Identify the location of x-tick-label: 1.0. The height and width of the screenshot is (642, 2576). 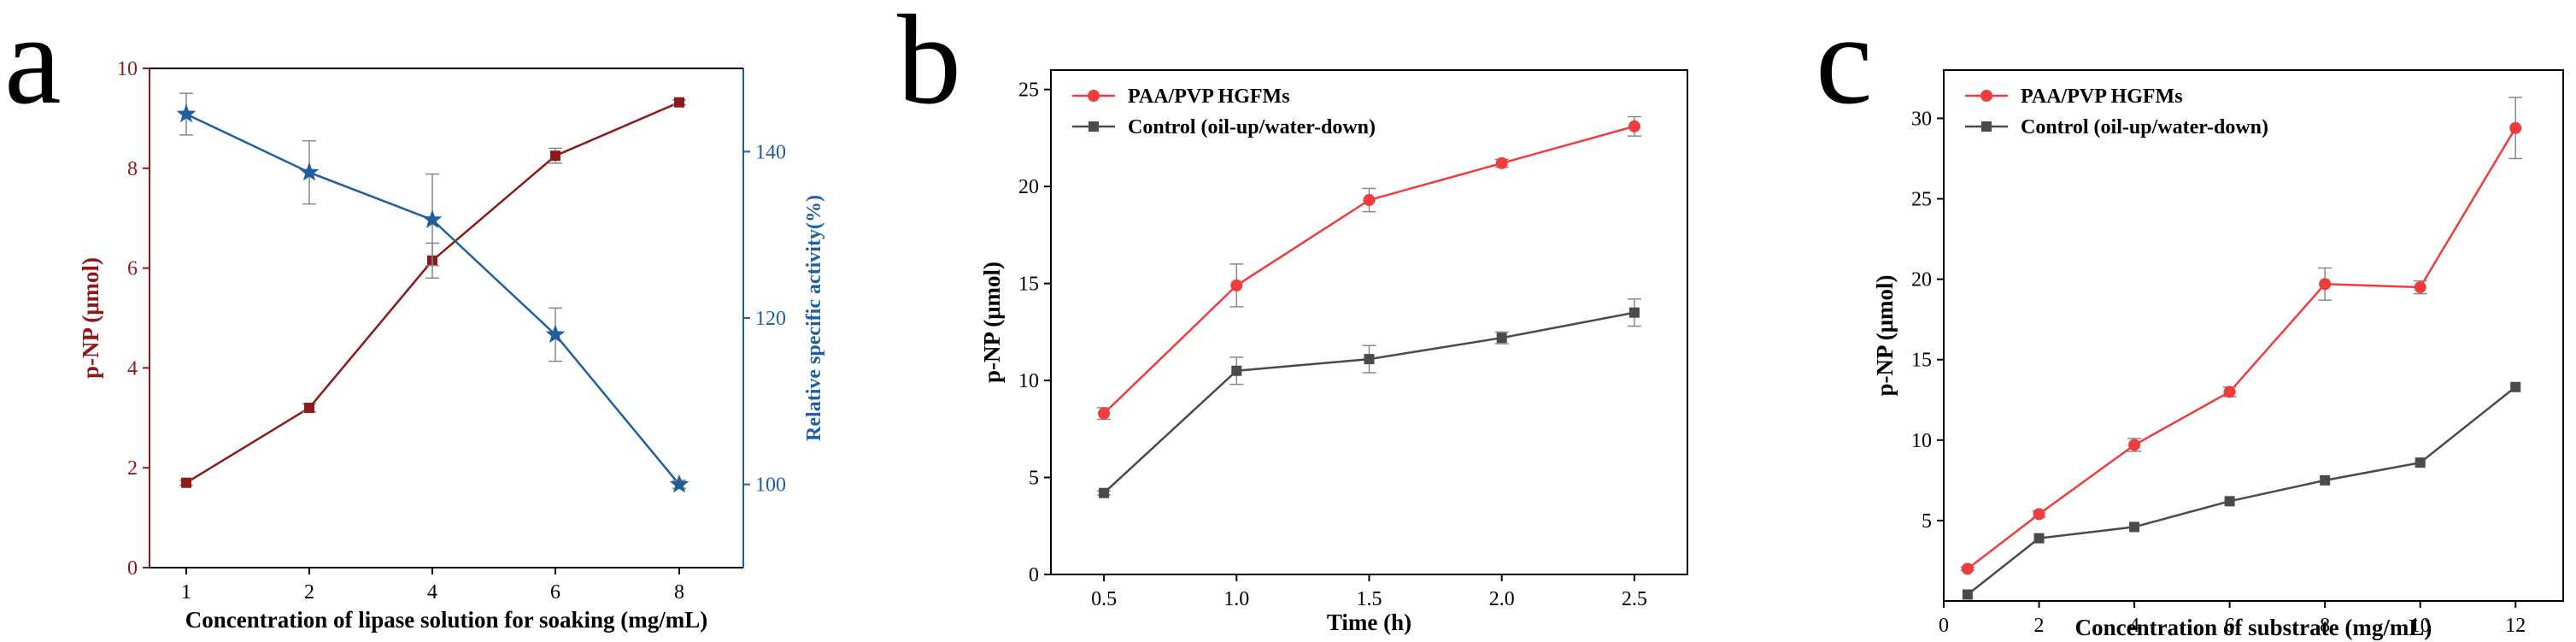
(1236, 599).